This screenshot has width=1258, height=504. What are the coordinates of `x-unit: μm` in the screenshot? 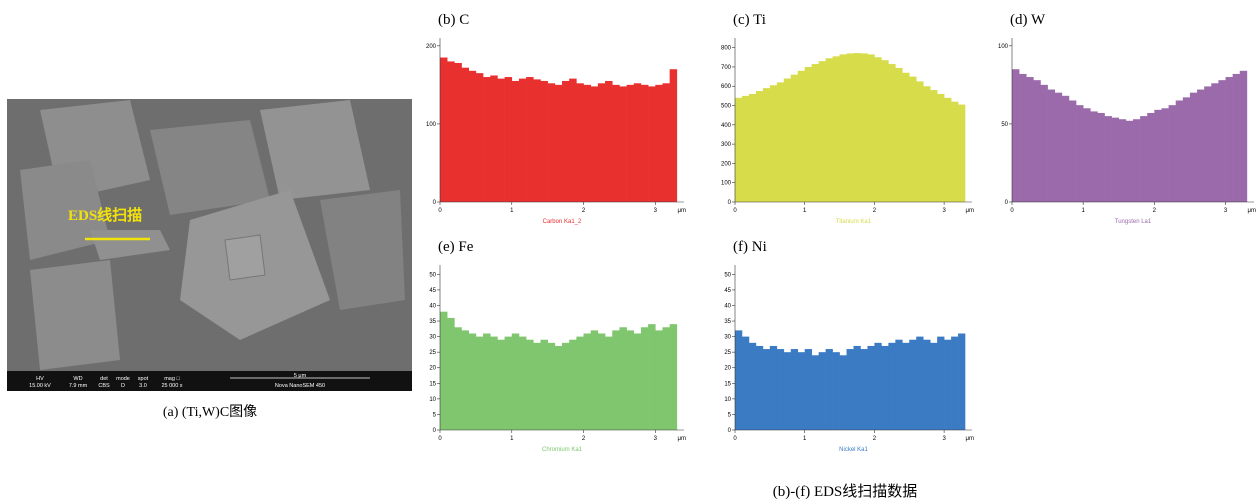 It's located at (682, 211).